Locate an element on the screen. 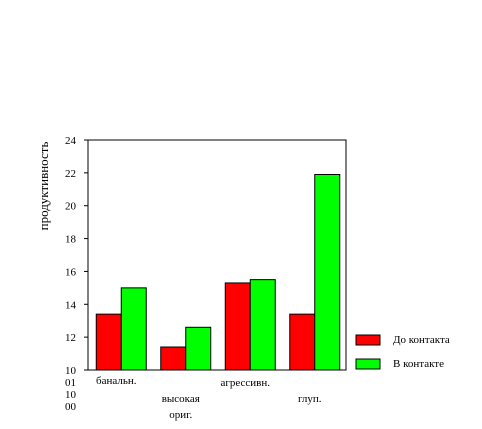  y-tick-label: 12 is located at coordinates (70, 338).